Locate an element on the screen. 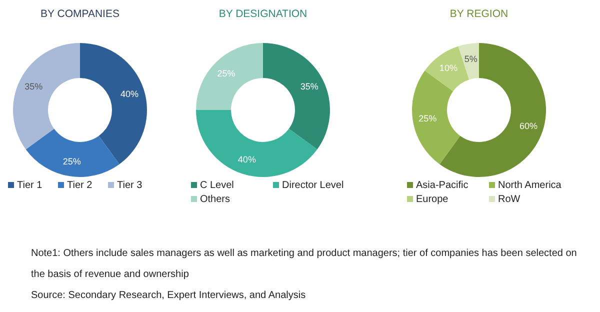 The image size is (600, 312). data-label: 10% is located at coordinates (448, 68).